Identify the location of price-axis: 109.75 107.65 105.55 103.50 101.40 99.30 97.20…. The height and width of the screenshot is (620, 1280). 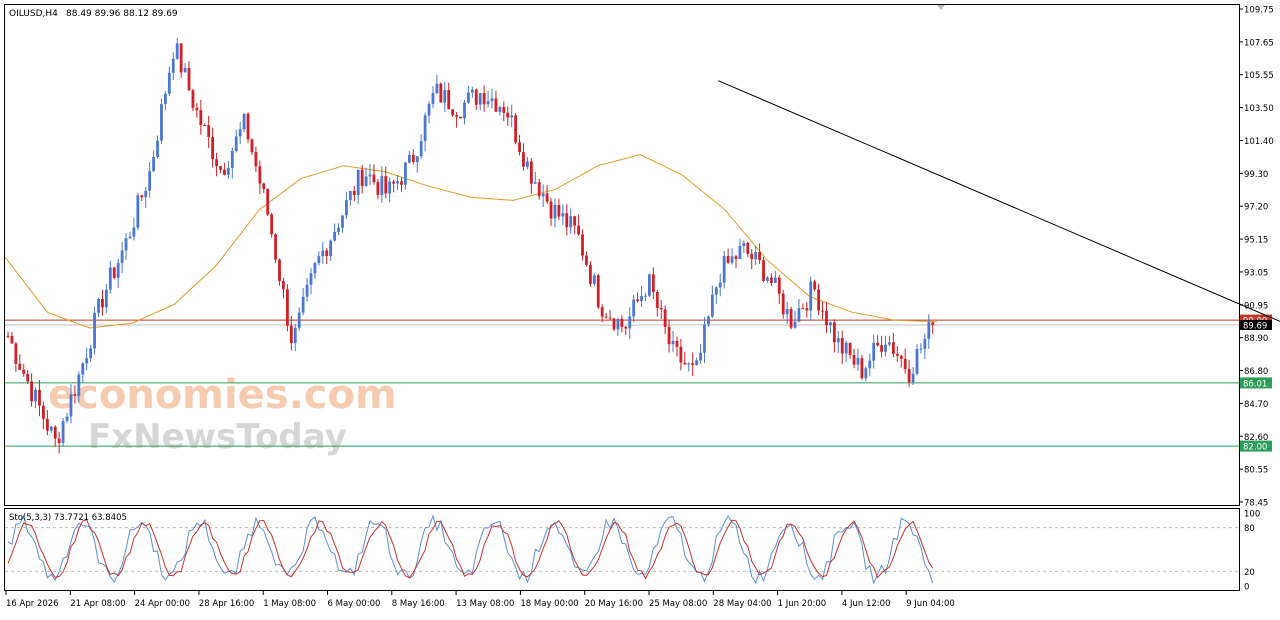
(1256, 257).